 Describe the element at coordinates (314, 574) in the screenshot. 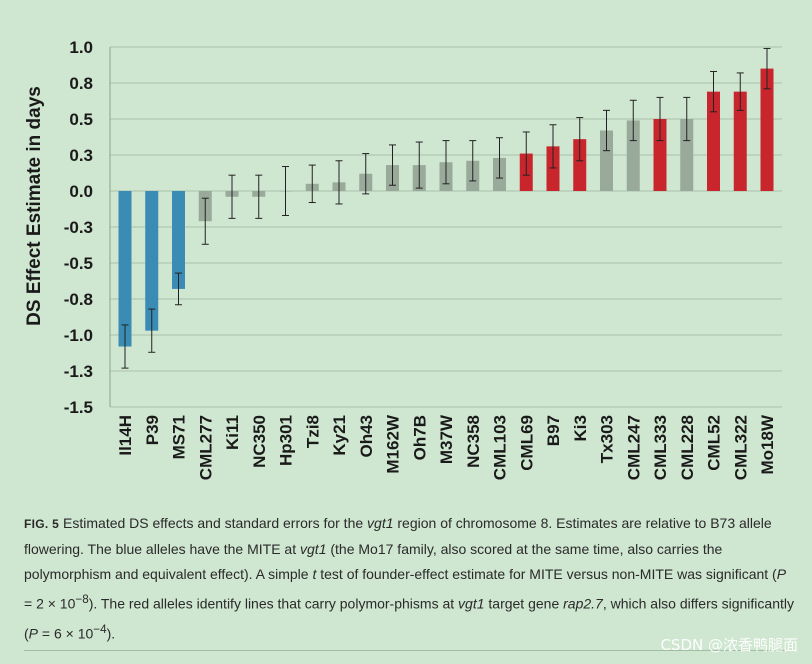

I see `caption-italic: t` at that location.